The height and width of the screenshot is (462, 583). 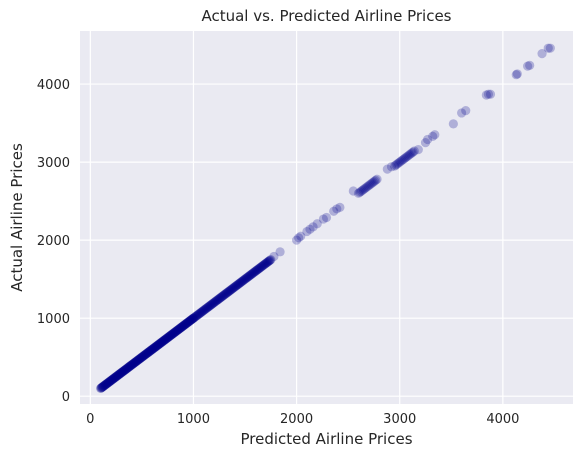 What do you see at coordinates (326, 439) in the screenshot?
I see `x-axis-label: Predicted Airline Prices` at bounding box center [326, 439].